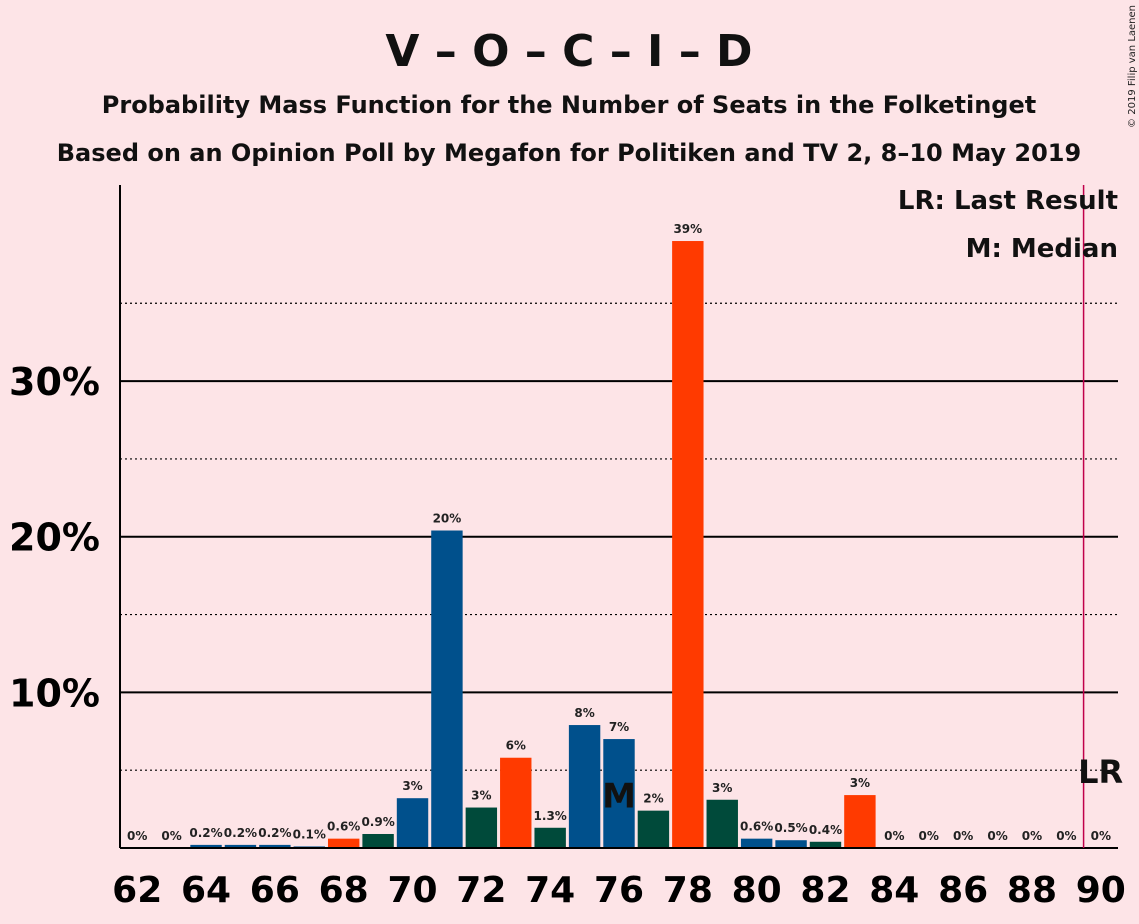 This screenshot has height=924, width=1139. Describe the element at coordinates (344, 890) in the screenshot. I see `x-tick-label: 68` at that location.